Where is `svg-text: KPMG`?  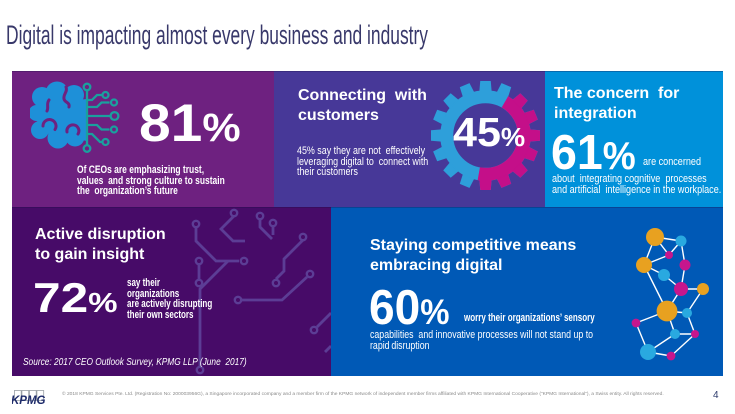 svg-text: KPMG is located at coordinates (29, 400).